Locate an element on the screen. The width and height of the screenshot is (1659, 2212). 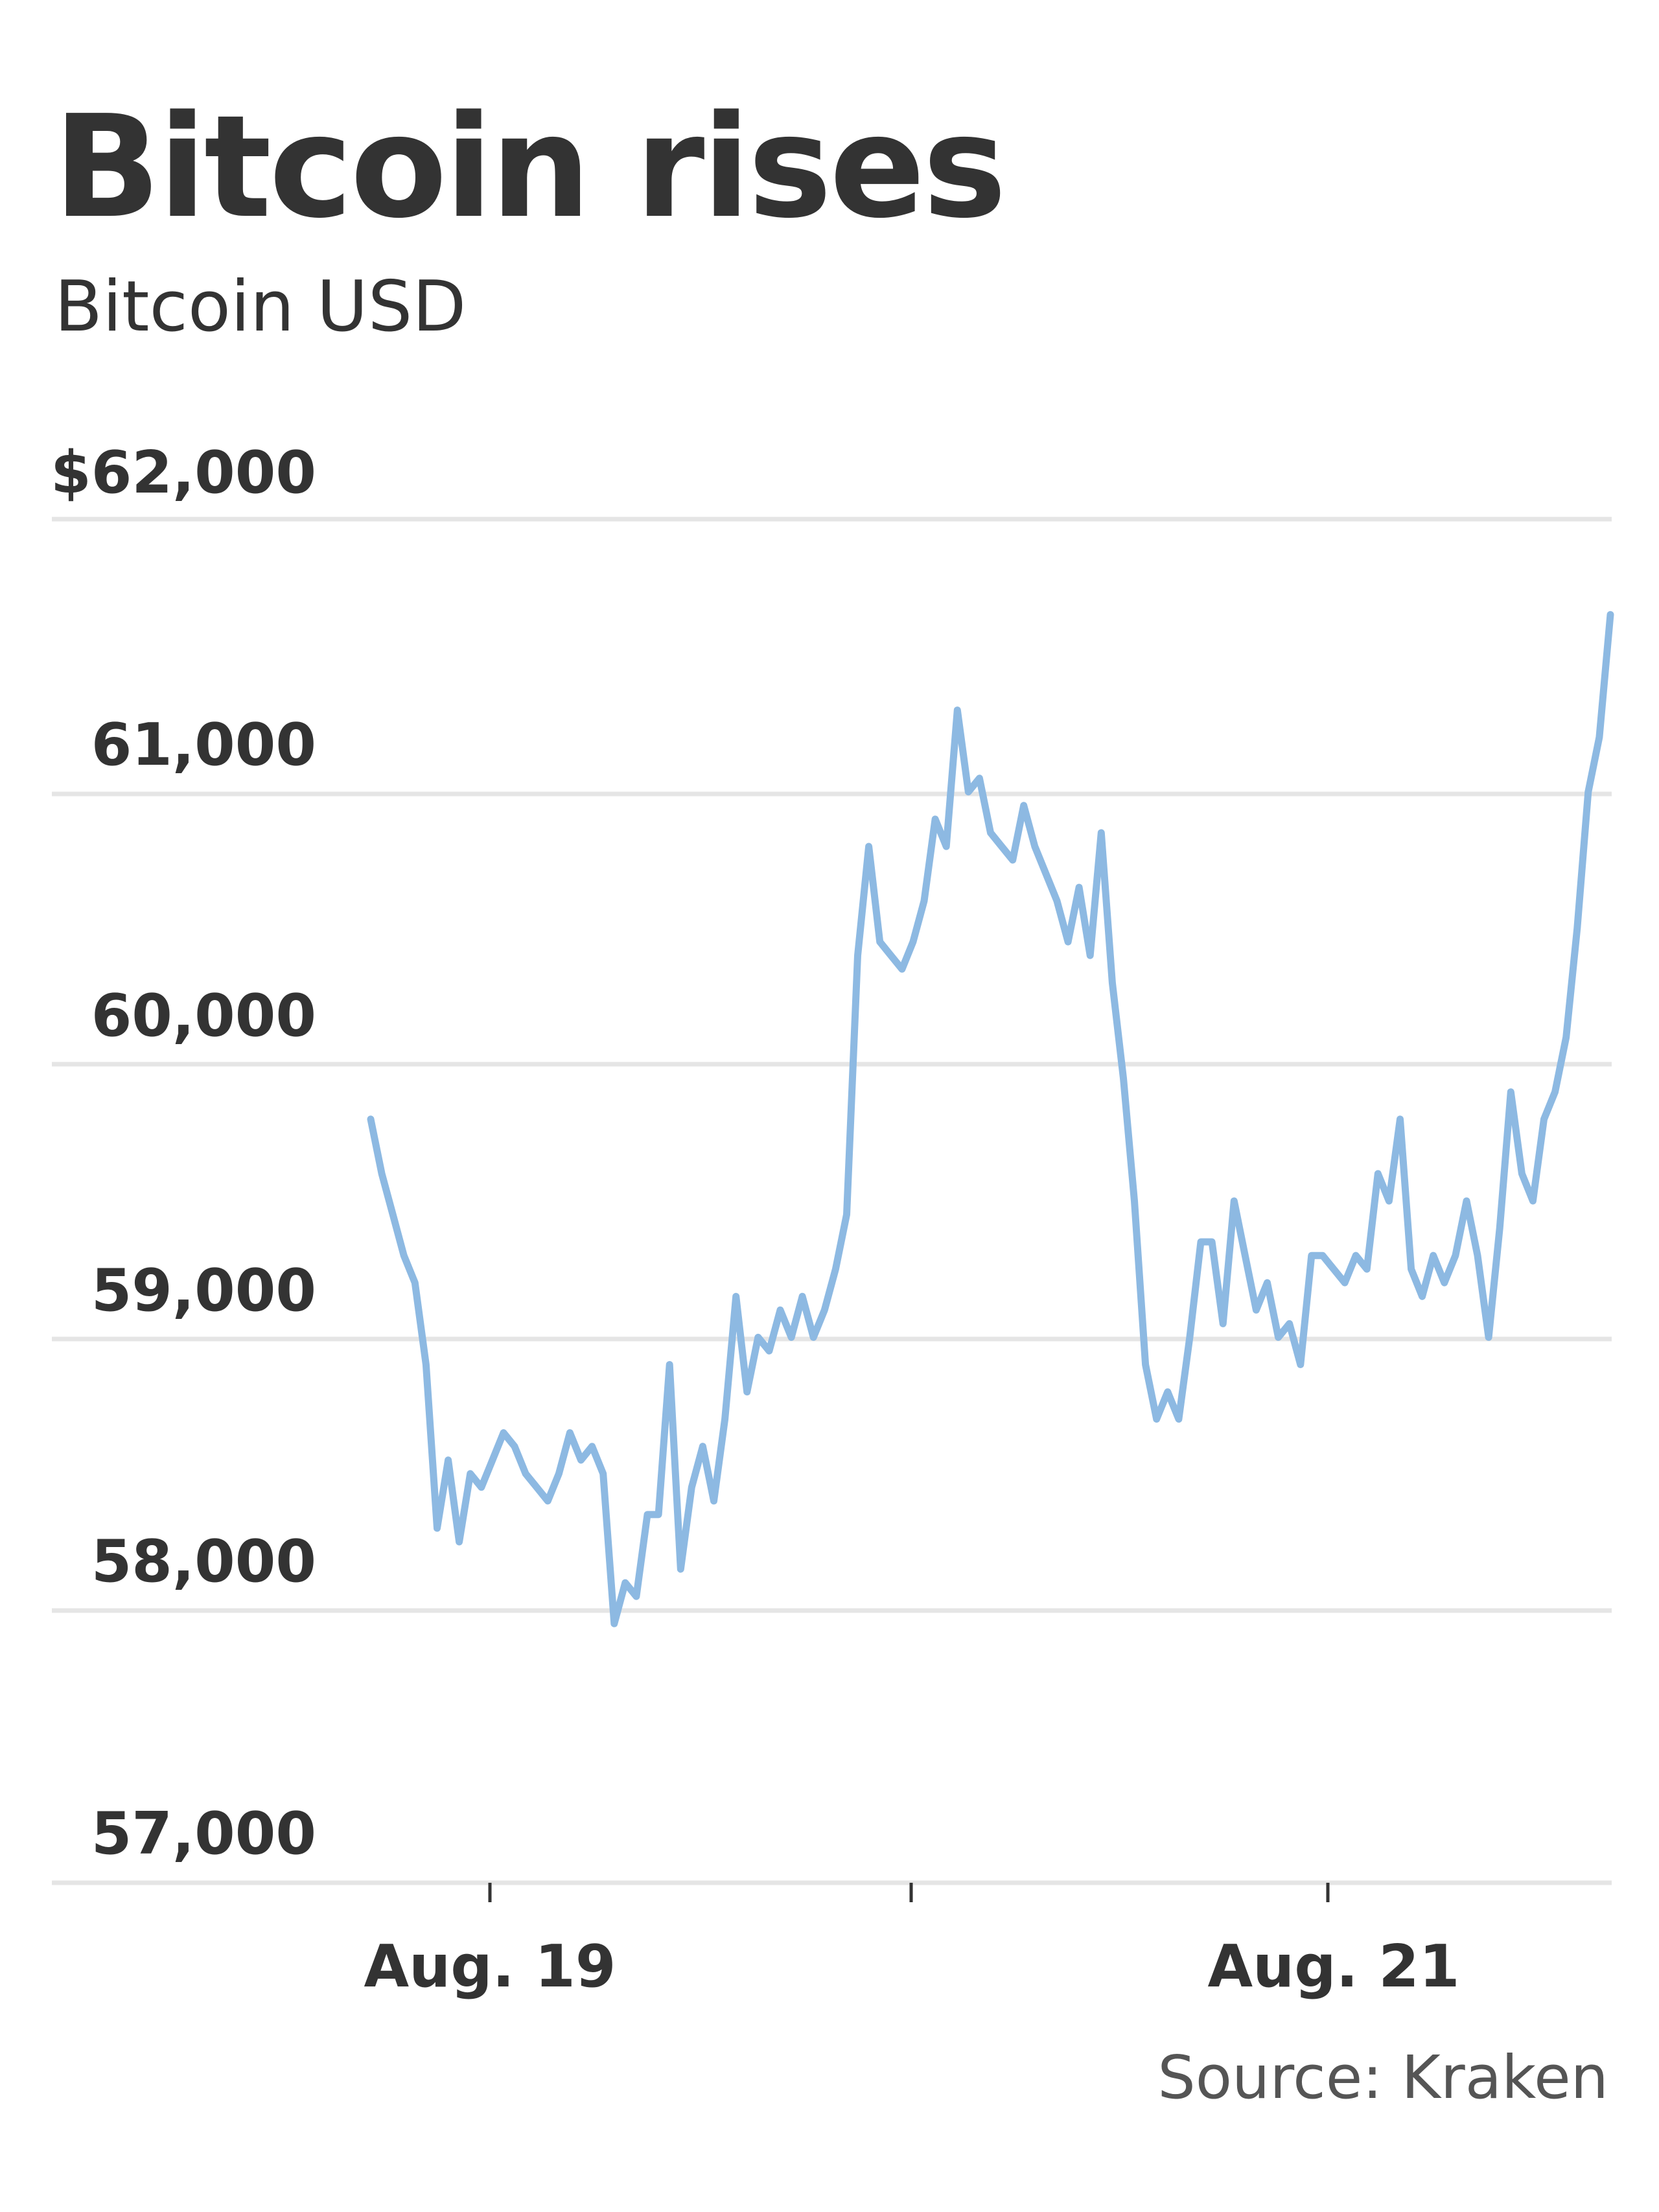
chart-subtitle: Bitcoin USD is located at coordinates (260, 306).